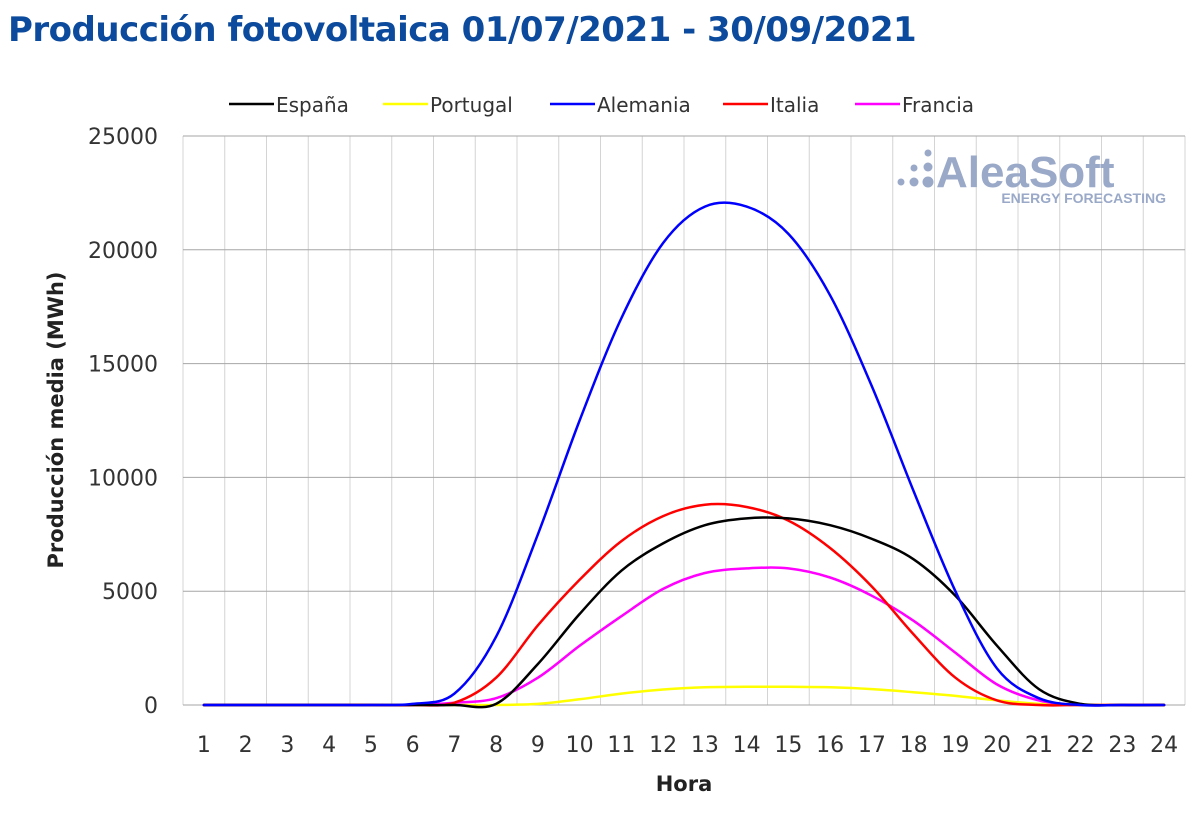 This screenshot has height=833, width=1200. Describe the element at coordinates (151, 706) in the screenshot. I see `y-tick-label: 0` at that location.